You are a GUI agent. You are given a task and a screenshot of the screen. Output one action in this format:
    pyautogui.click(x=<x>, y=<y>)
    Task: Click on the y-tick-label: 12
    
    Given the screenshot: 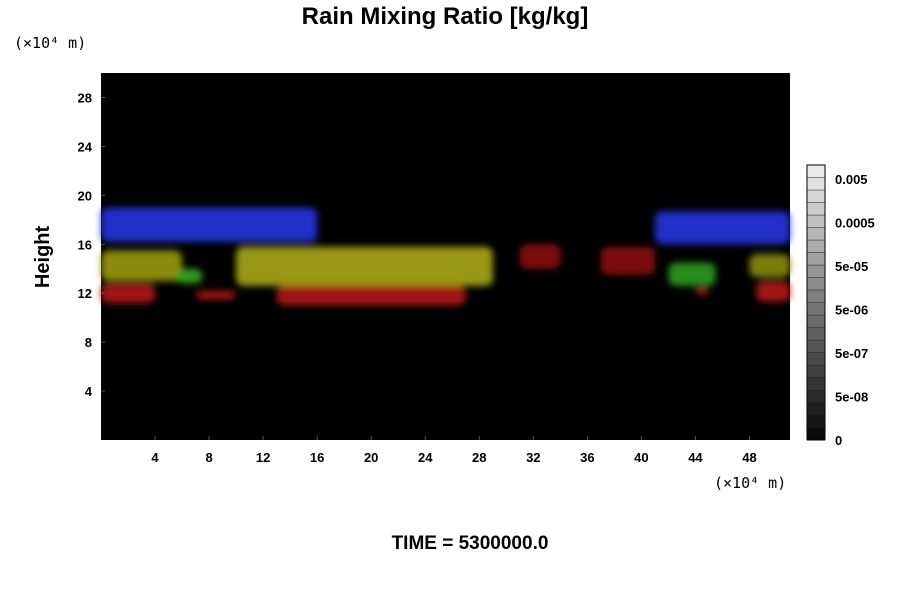 What is the action you would take?
    pyautogui.click(x=85, y=293)
    